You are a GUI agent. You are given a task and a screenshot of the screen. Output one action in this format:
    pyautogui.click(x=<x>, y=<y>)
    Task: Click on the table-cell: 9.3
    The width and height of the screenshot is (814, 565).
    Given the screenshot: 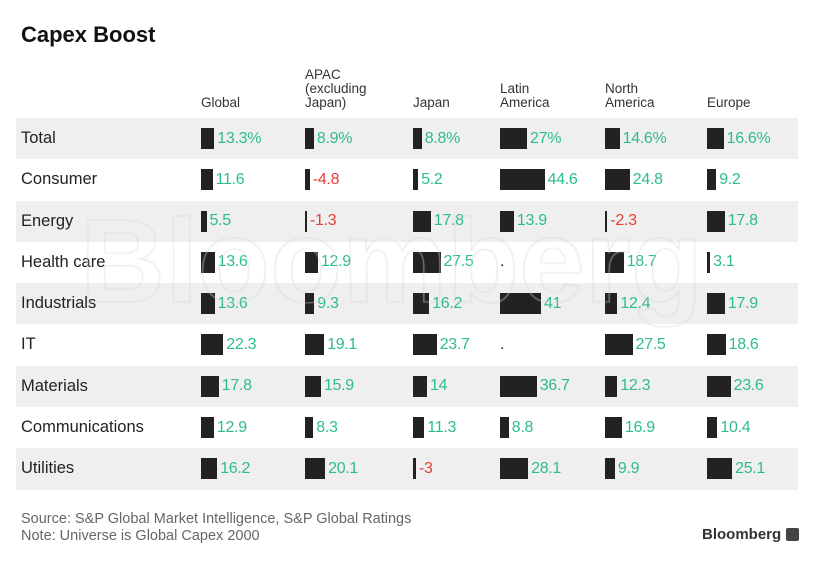 What is the action you would take?
    pyautogui.click(x=322, y=304)
    